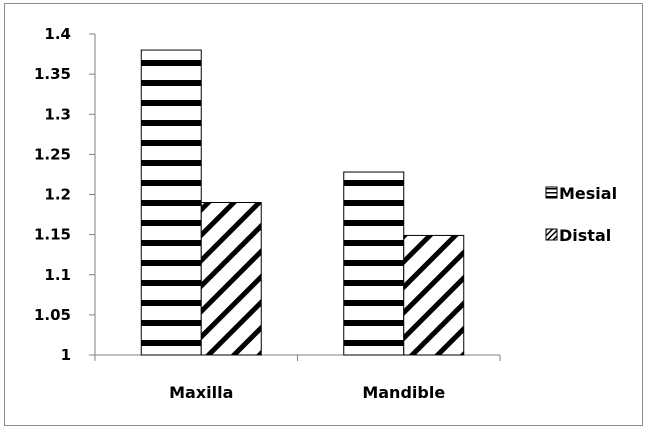 This screenshot has height=430, width=646. I want to click on bar-mesial-maxilla, so click(171, 202).